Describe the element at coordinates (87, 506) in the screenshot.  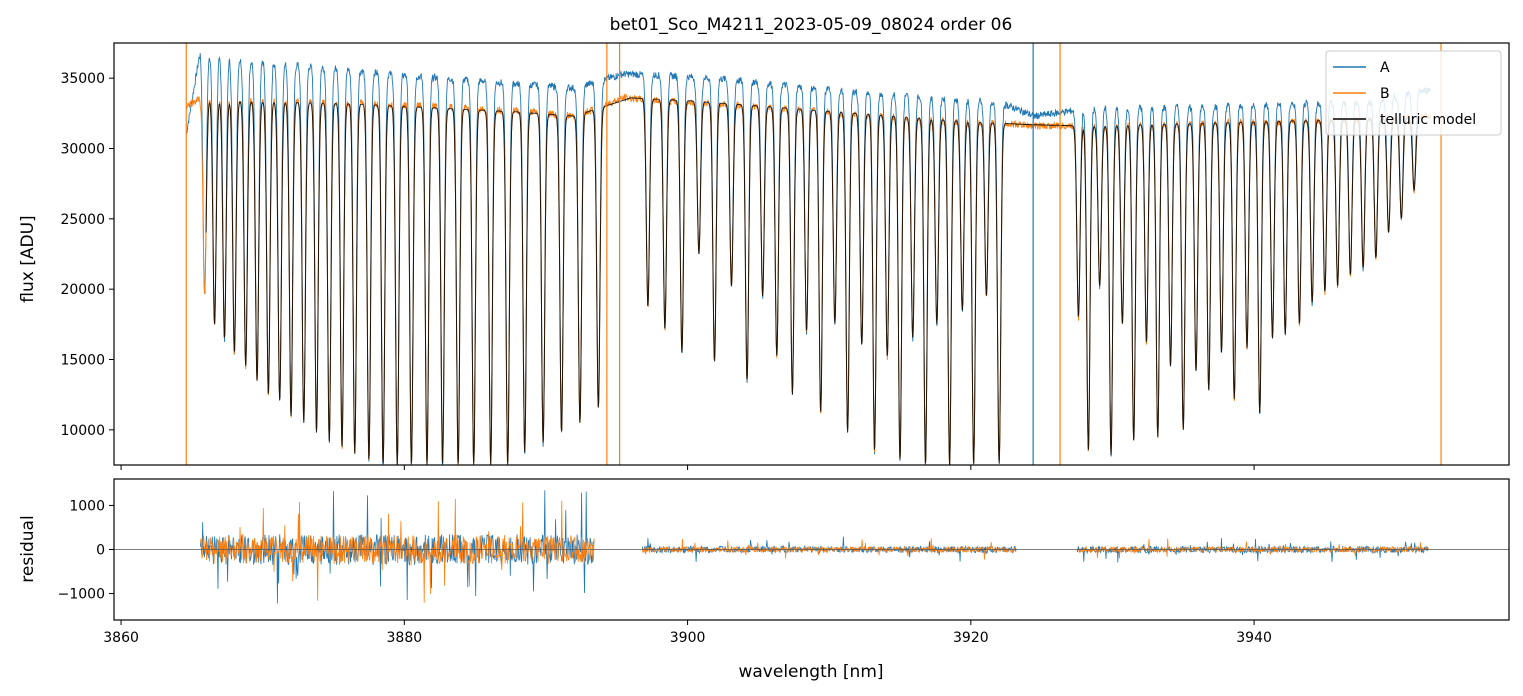
I see `residual-y-tick-label: 1000` at that location.